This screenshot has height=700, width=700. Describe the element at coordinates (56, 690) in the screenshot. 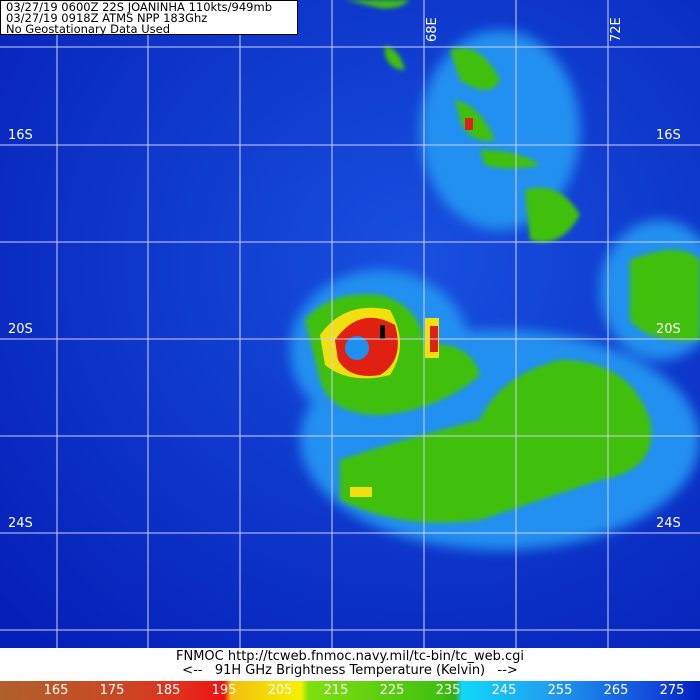

I see `colorbar-tick: 165` at that location.